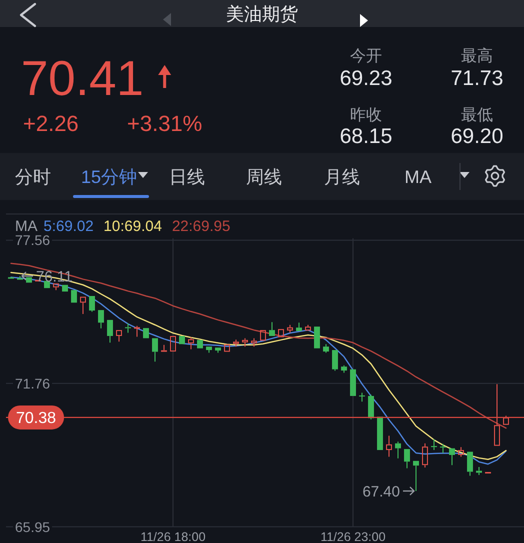  I want to click on text: 5:69.02, so click(69, 226).